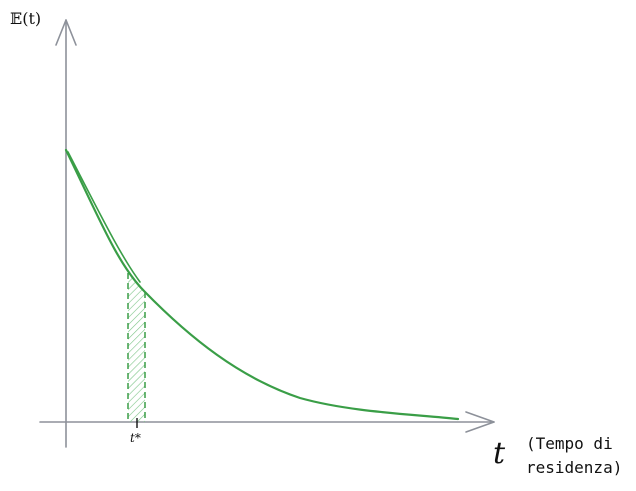 The width and height of the screenshot is (636, 491). What do you see at coordinates (66, 233) in the screenshot?
I see `y-axis` at bounding box center [66, 233].